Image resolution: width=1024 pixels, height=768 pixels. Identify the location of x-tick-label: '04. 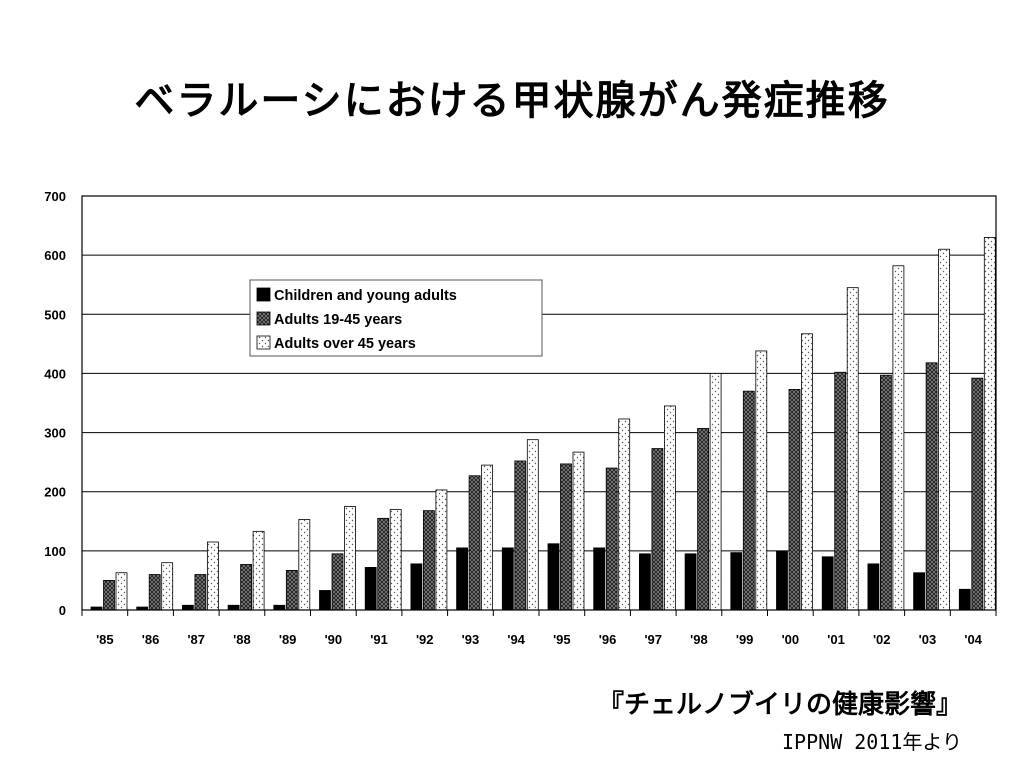
(973, 639).